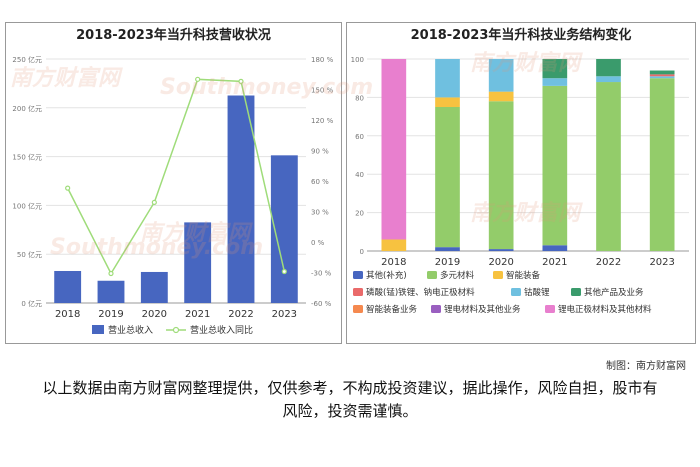 The height and width of the screenshot is (467, 700). Describe the element at coordinates (176, 330) in the screenshot. I see `legend-swatch-yoy-marker` at that location.